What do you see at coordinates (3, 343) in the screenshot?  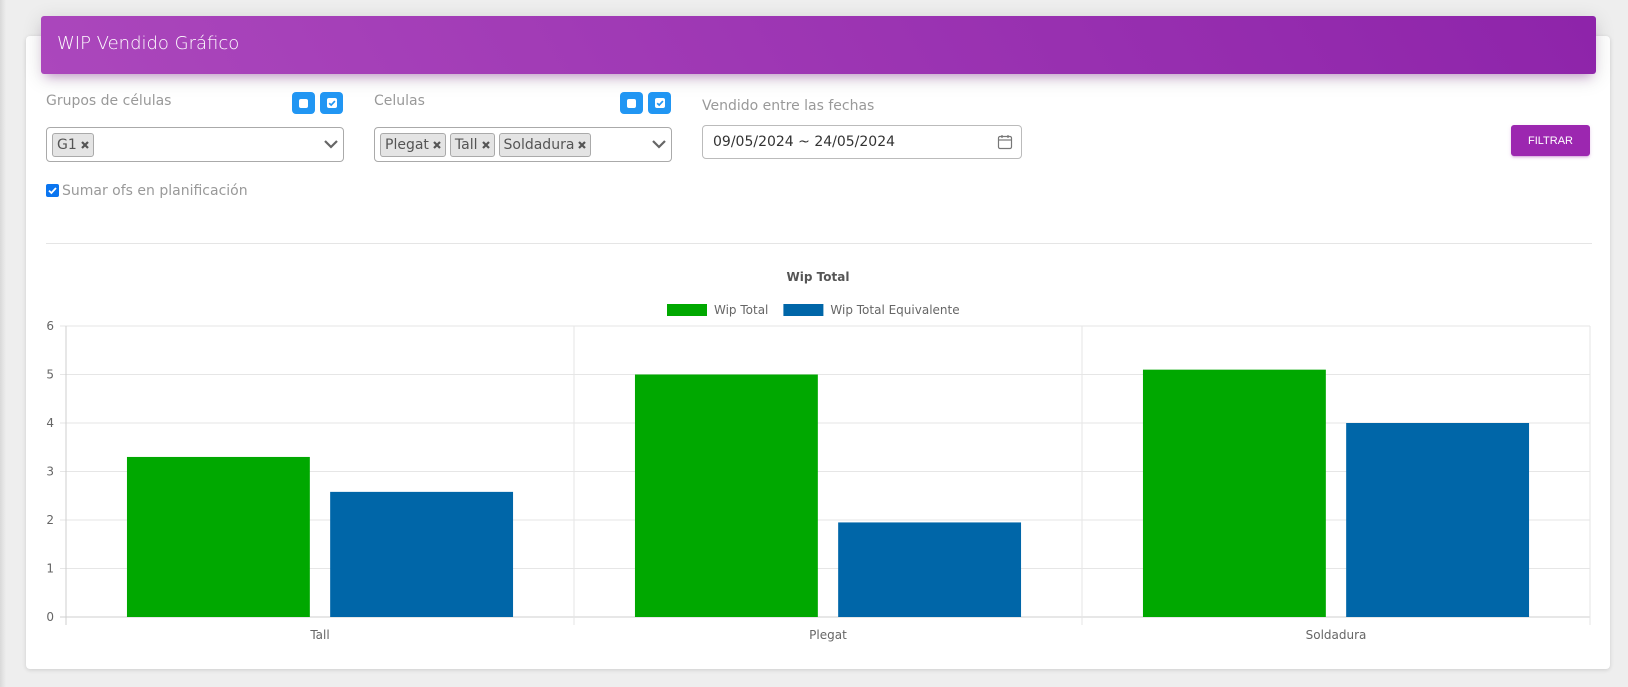 I see `page-edge-shadow` at bounding box center [3, 343].